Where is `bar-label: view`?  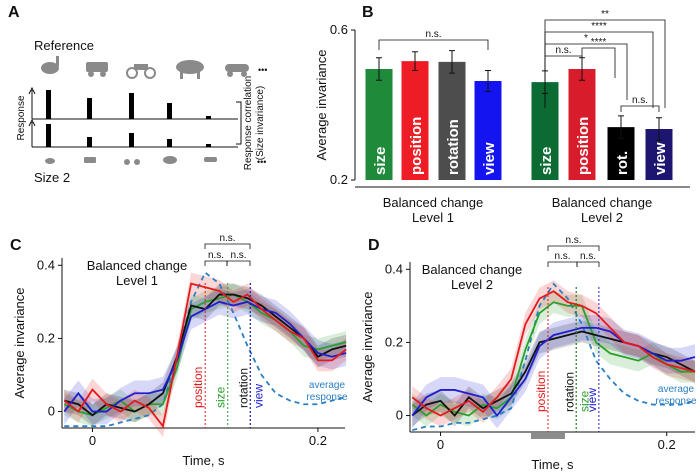 bar-label: view is located at coordinates (489, 158).